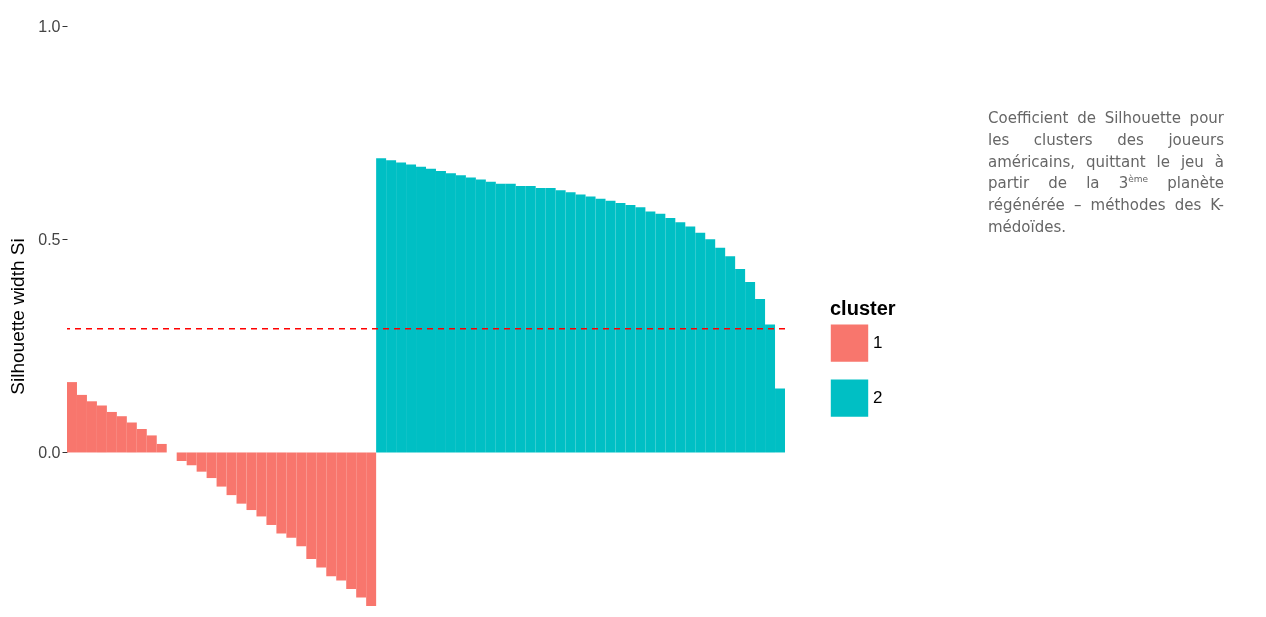 The image size is (1266, 617). Describe the element at coordinates (878, 398) in the screenshot. I see `legend-label: 2` at that location.